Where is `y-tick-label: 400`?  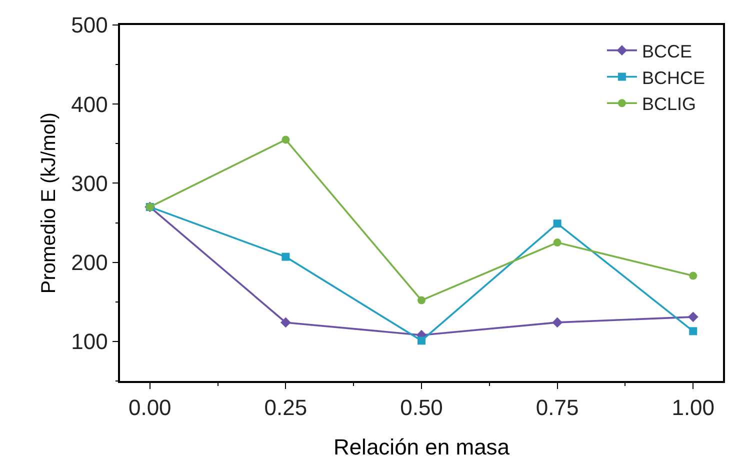 y-tick-label: 400 is located at coordinates (89, 104).